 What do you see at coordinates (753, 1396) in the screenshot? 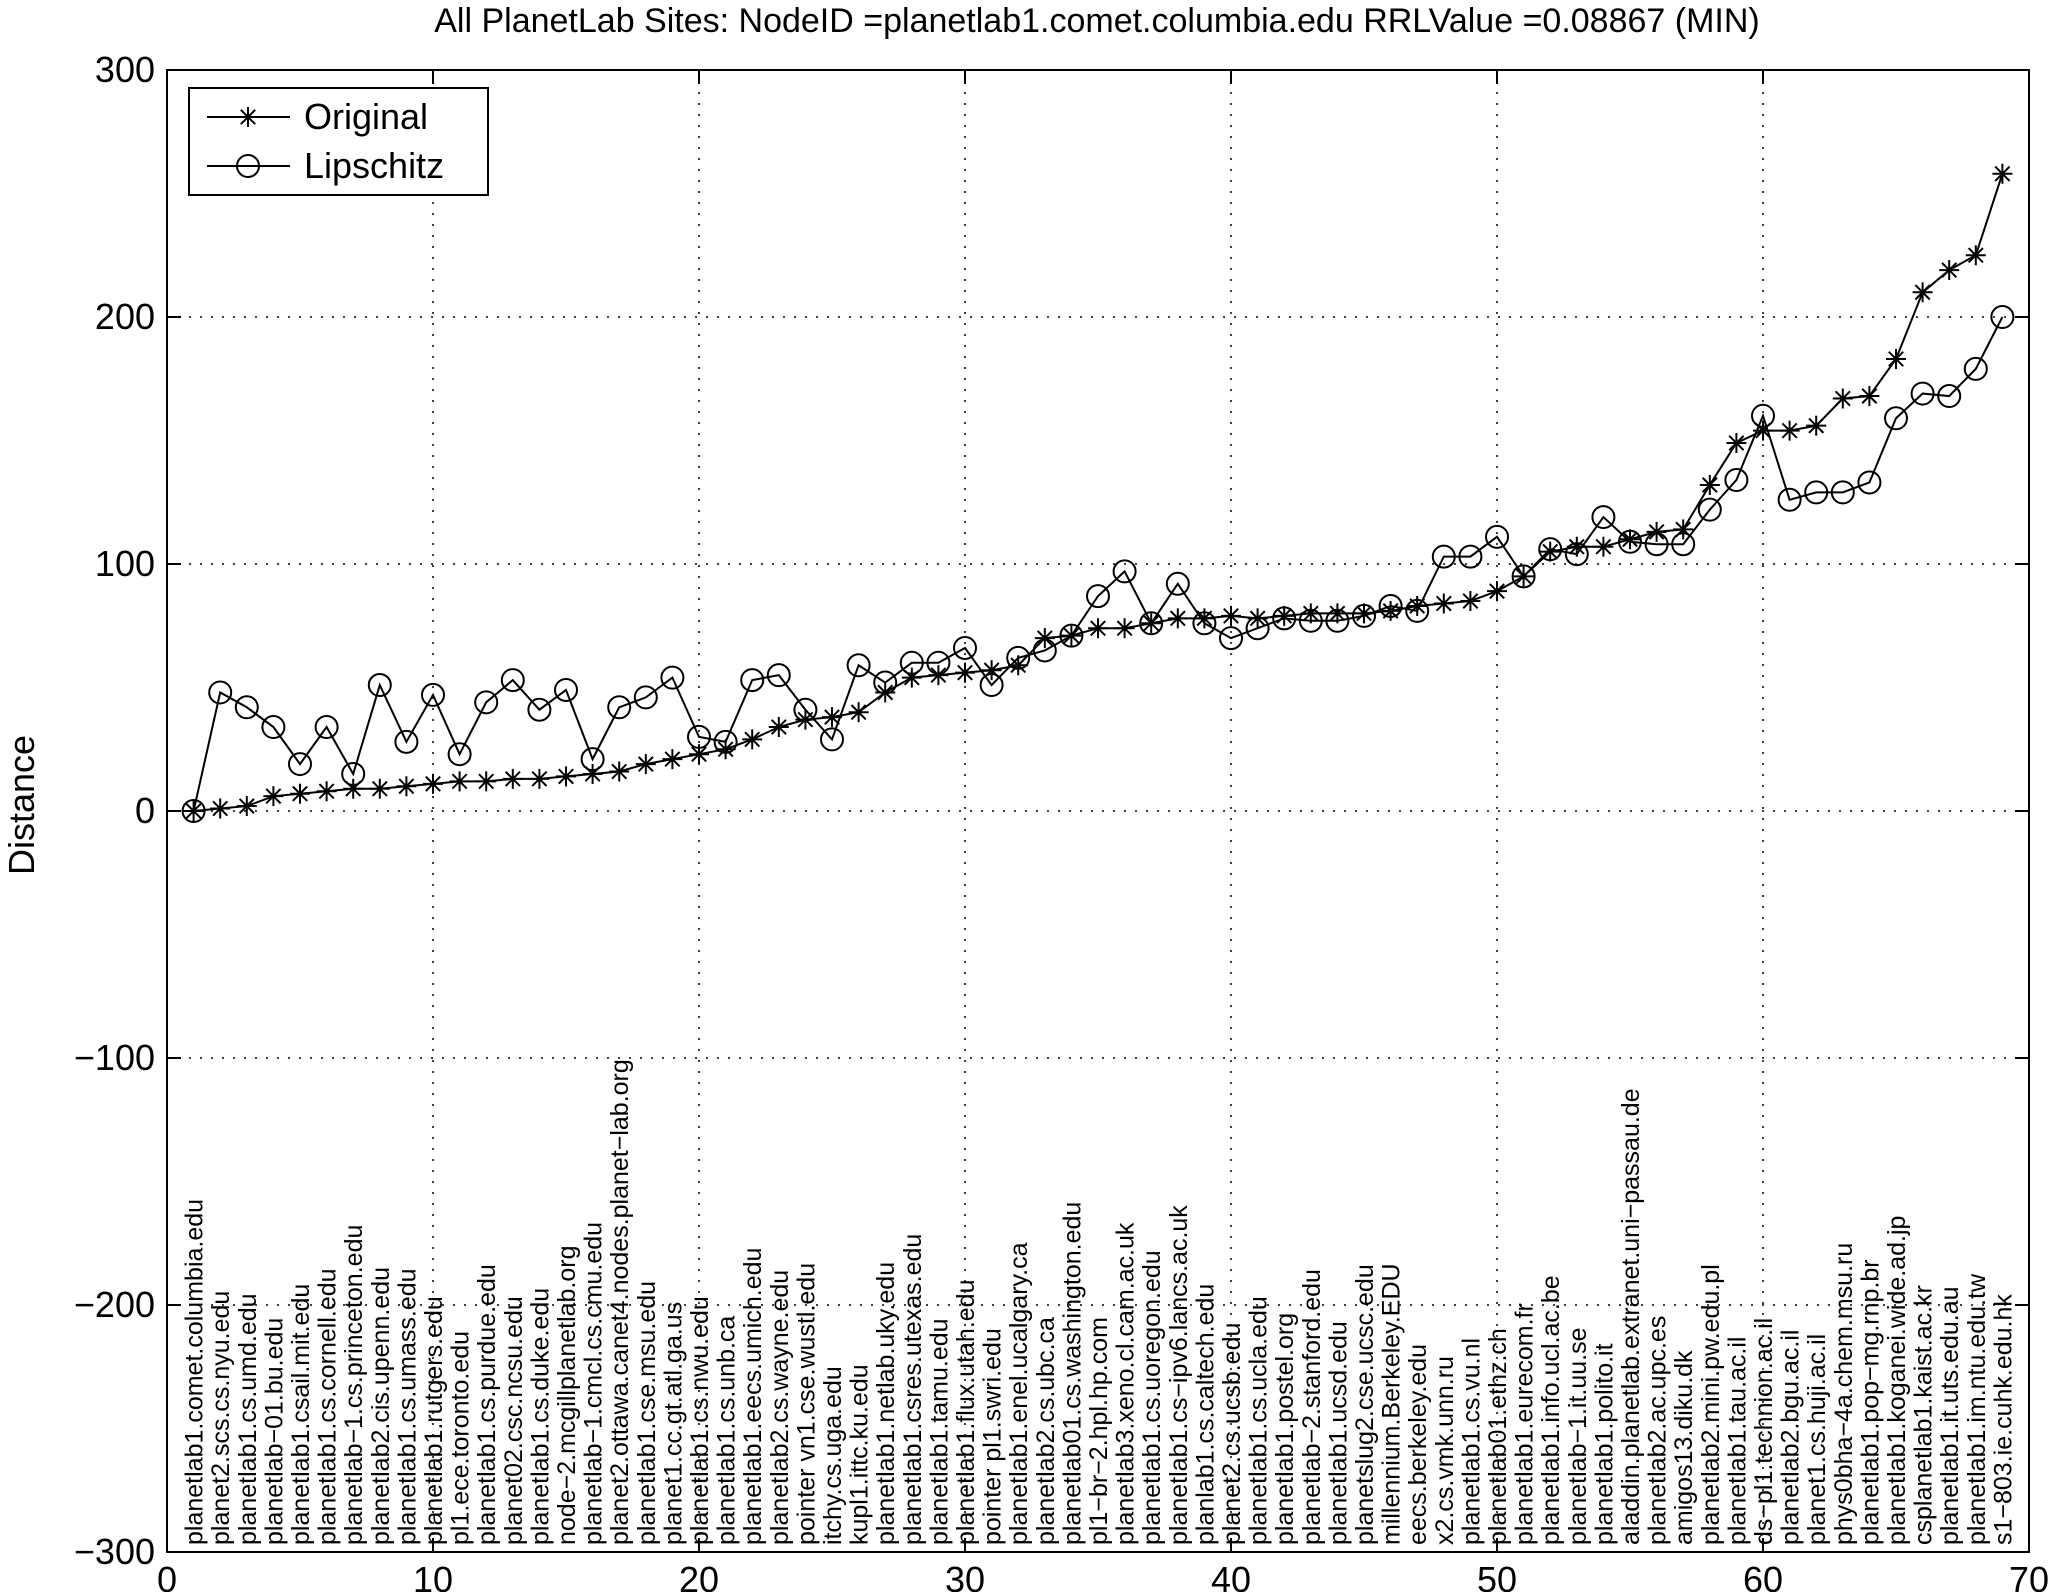
I see `site-label: planetlab1.eecs.umich.edu` at bounding box center [753, 1396].